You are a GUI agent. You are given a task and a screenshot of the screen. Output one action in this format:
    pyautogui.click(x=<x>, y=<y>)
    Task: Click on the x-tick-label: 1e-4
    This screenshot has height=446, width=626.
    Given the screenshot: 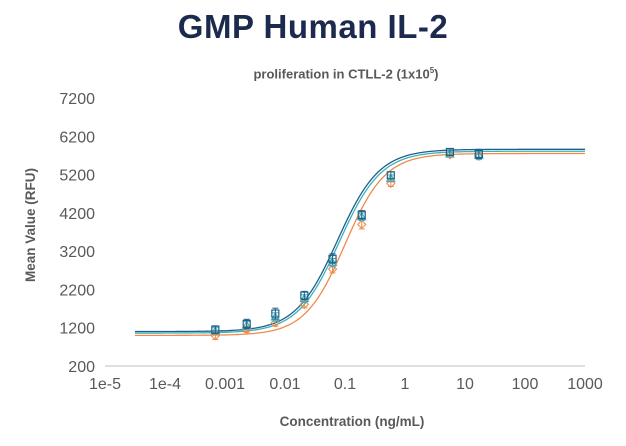 What is the action you would take?
    pyautogui.click(x=165, y=384)
    